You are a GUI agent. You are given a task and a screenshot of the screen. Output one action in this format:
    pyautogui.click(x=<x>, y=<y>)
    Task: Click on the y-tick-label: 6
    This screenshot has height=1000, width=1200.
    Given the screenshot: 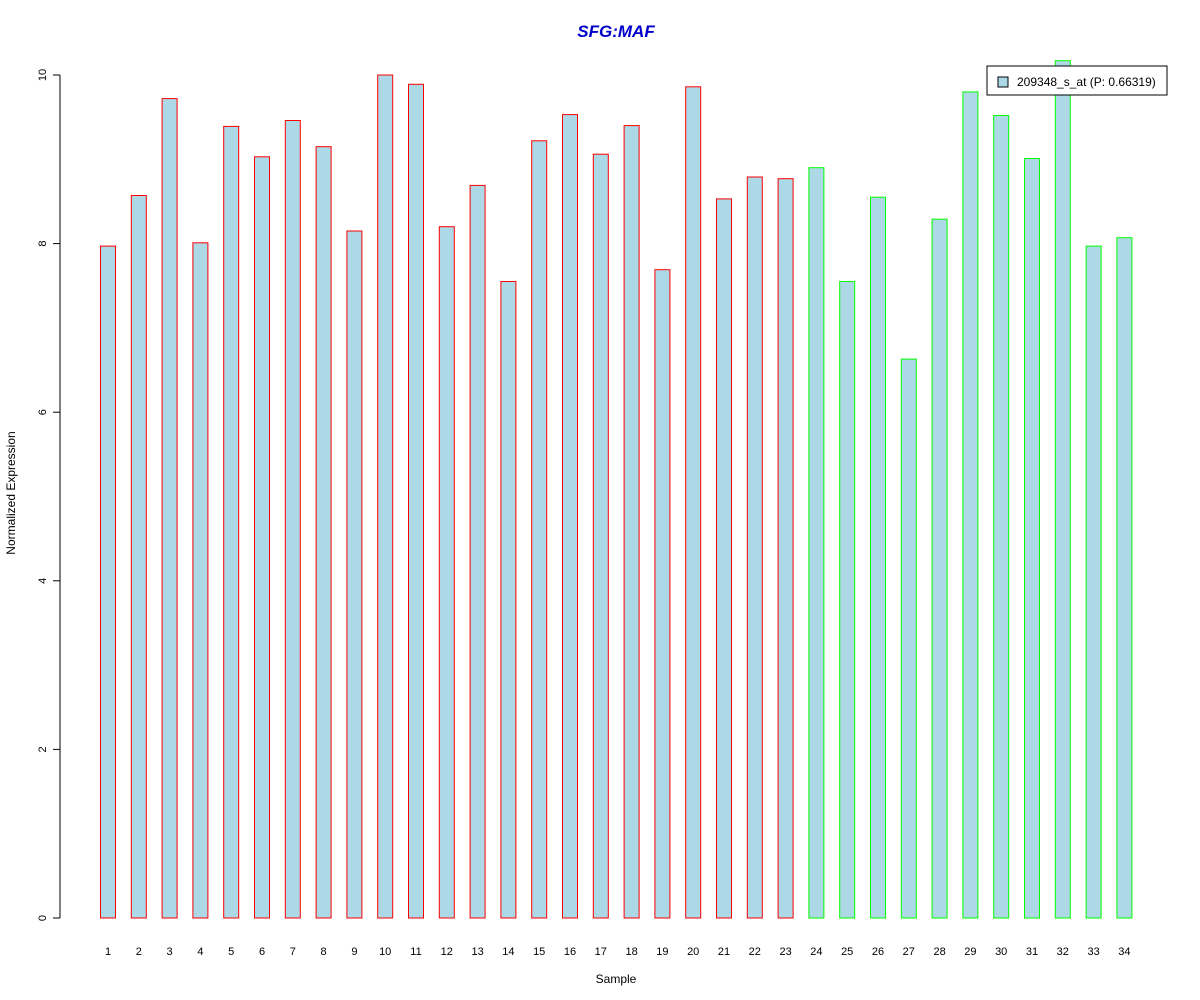 What is the action you would take?
    pyautogui.click(x=43, y=412)
    